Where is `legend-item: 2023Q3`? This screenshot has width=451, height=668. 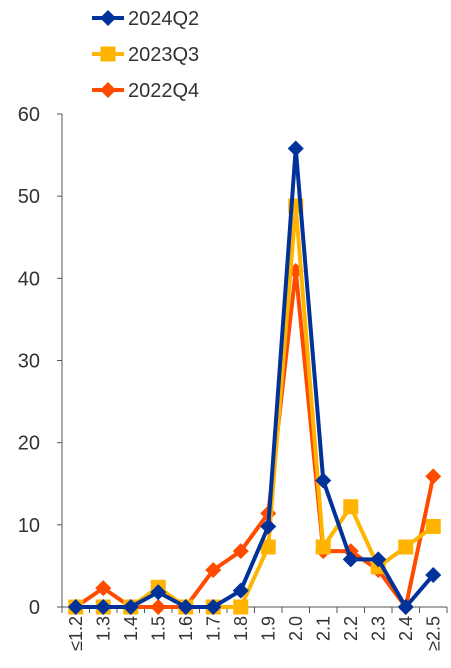
legend-item: 2023Q3 is located at coordinates (145, 55).